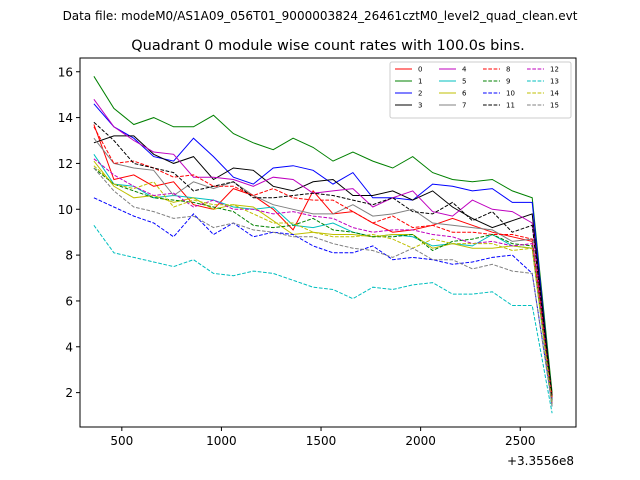 This screenshot has width=640, height=480. What do you see at coordinates (65, 118) in the screenshot?
I see `y-tick-label: 14` at bounding box center [65, 118].